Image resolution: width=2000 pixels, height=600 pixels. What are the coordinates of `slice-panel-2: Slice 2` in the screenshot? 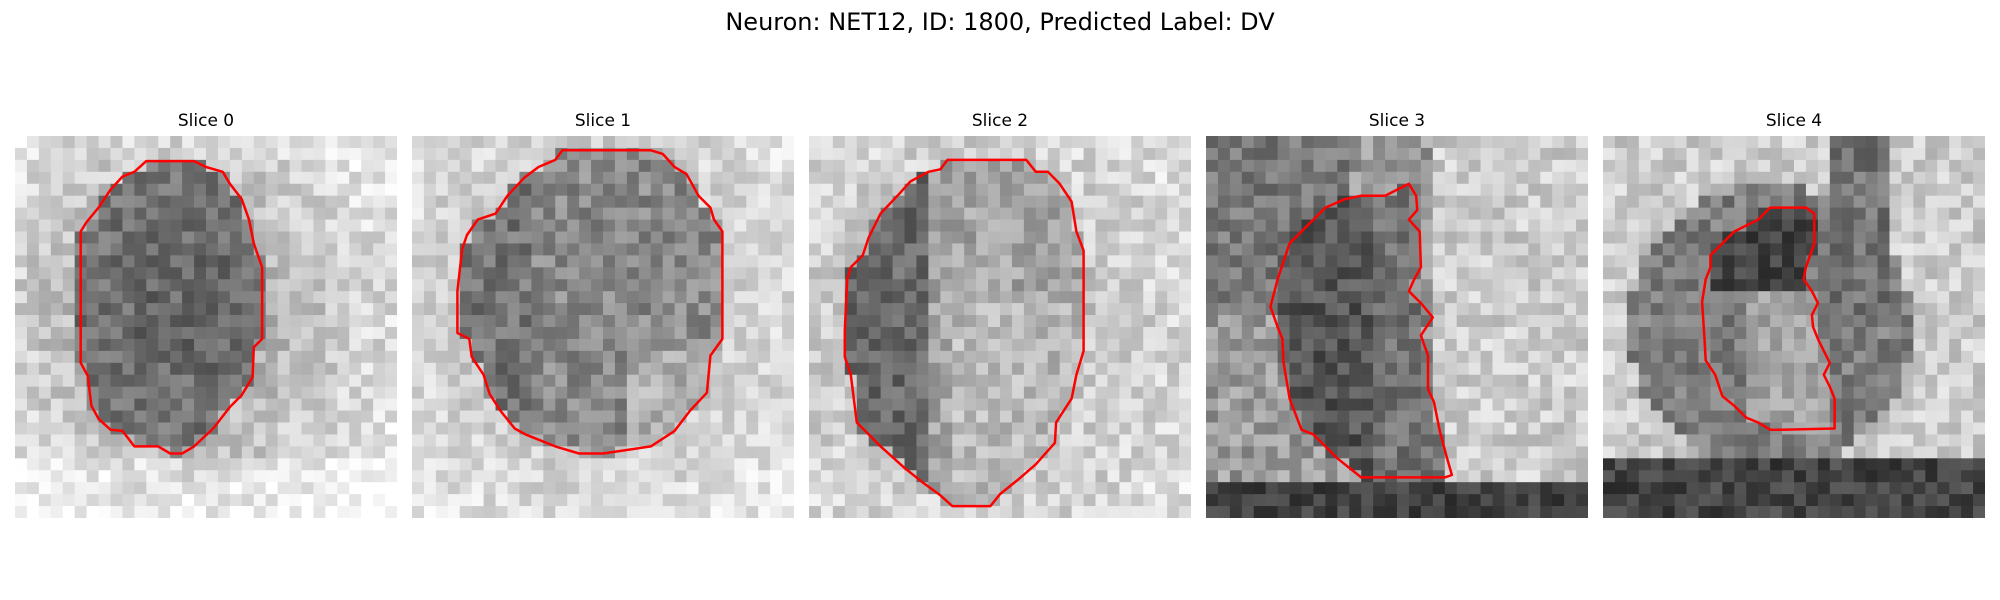 It's located at (1000, 314).